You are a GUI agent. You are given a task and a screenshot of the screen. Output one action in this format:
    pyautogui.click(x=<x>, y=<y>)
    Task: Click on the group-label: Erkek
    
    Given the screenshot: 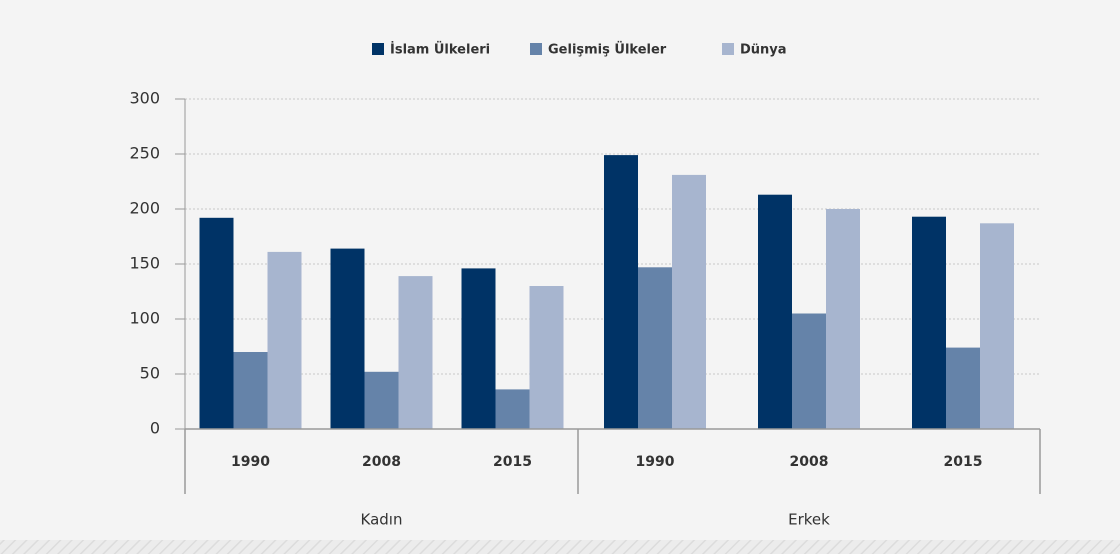 What is the action you would take?
    pyautogui.click(x=809, y=520)
    